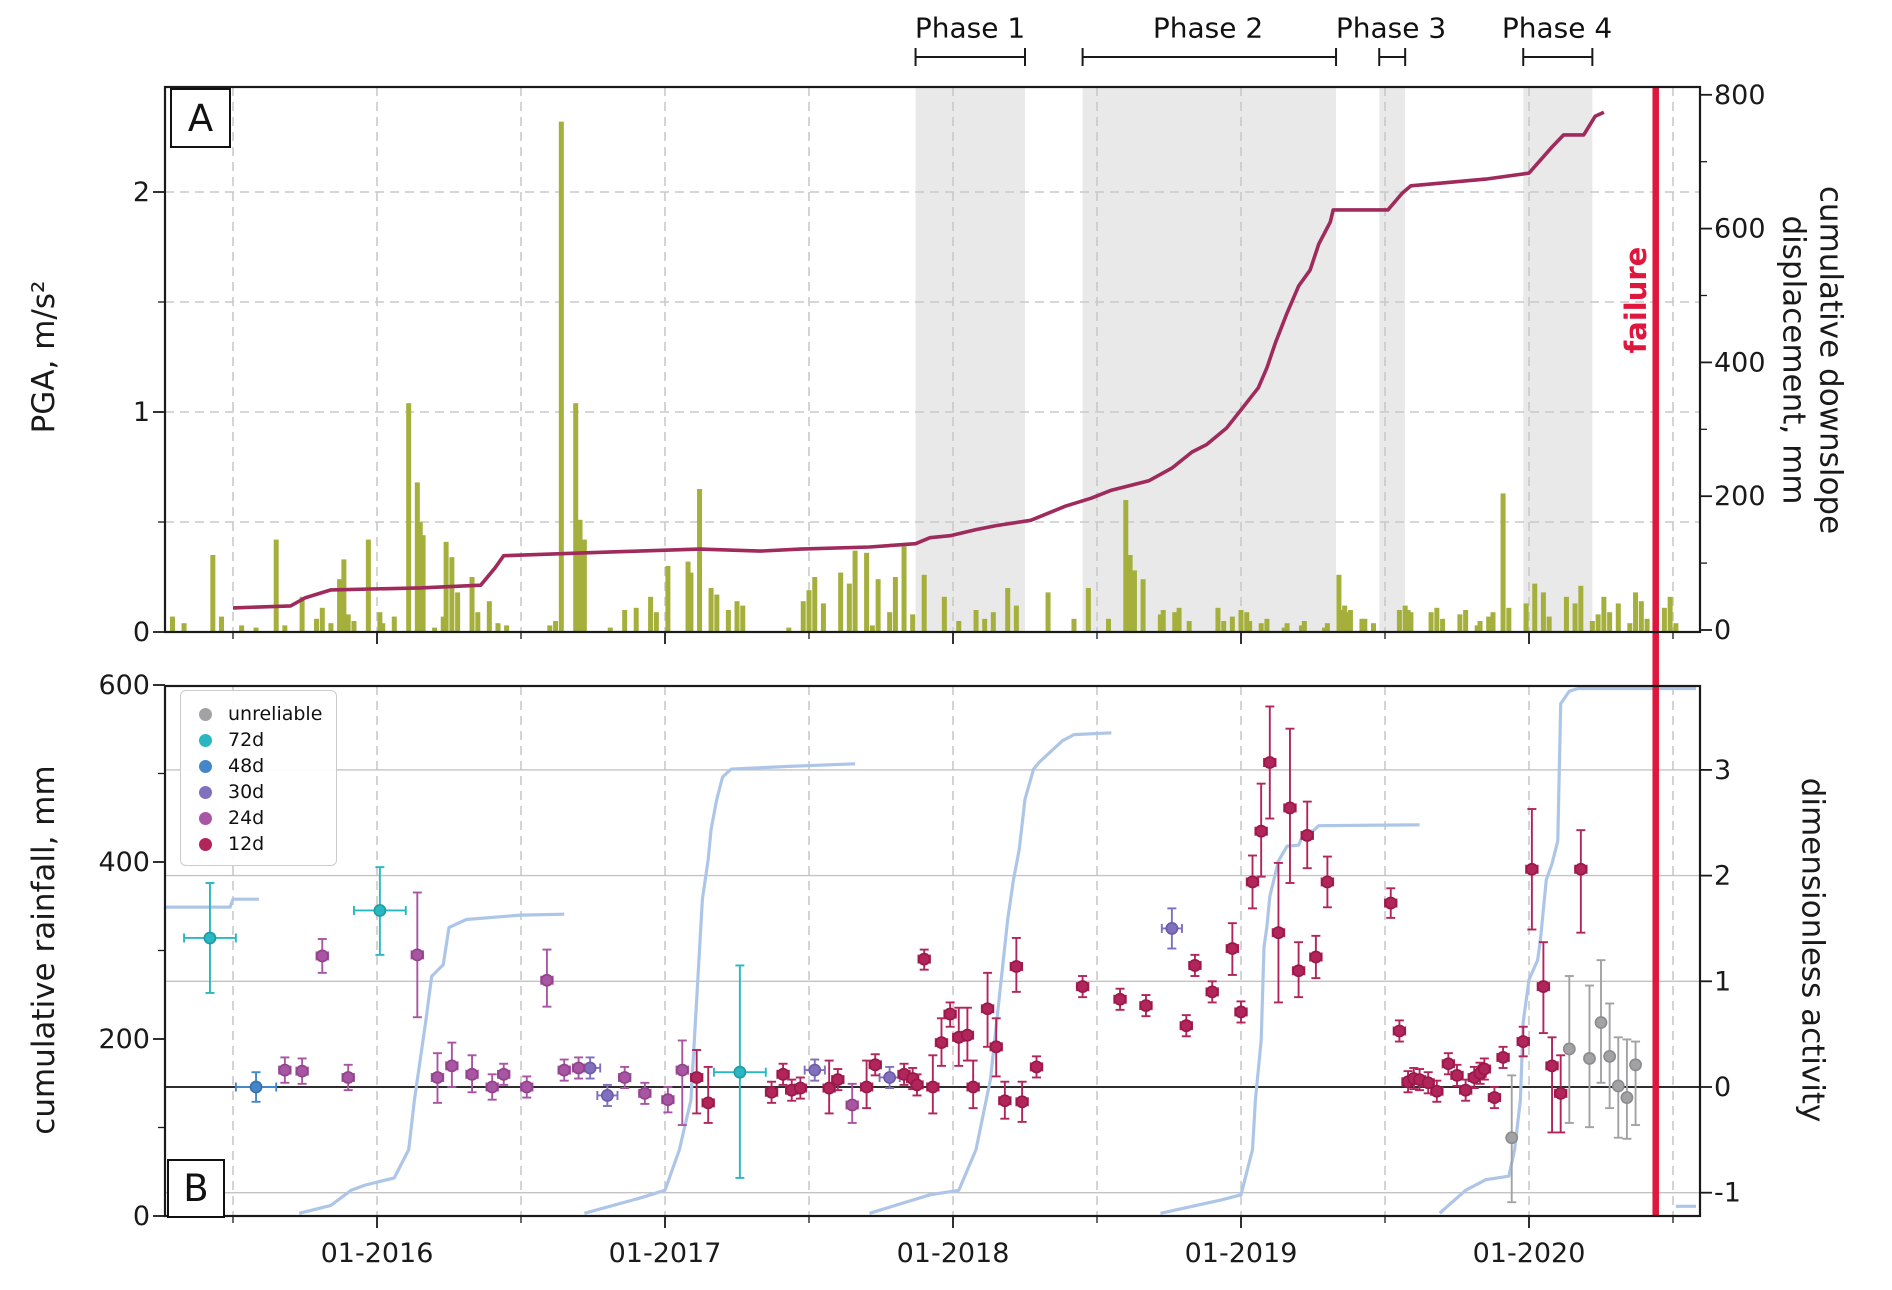 The height and width of the screenshot is (1290, 1892). Describe the element at coordinates (665, 1253) in the screenshot. I see `x-tick-label: 01-2017` at that location.